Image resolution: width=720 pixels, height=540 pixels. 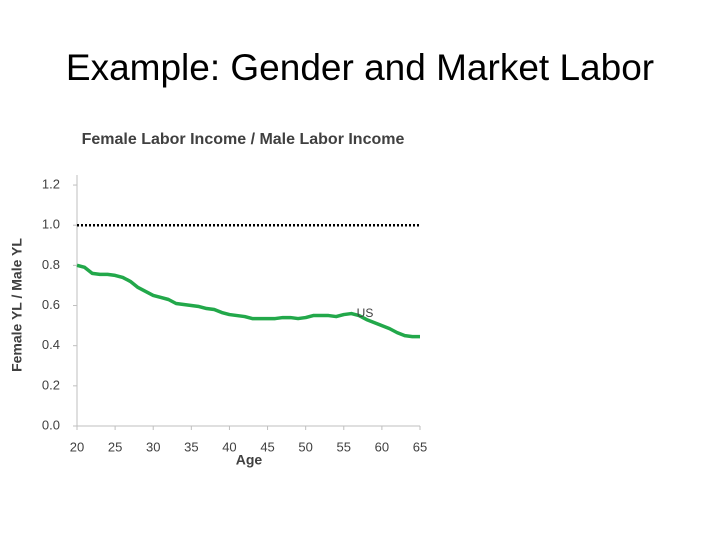 What do you see at coordinates (17, 305) in the screenshot?
I see `y-axis-label: Female YL / Male YL` at bounding box center [17, 305].